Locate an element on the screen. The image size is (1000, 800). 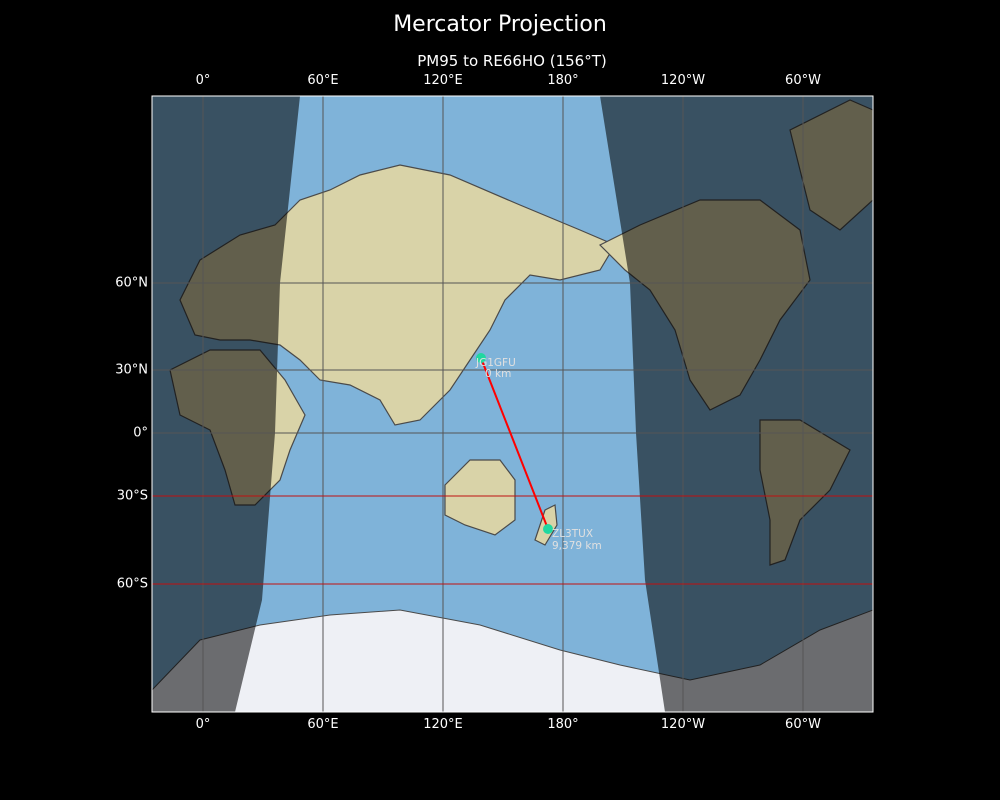
lon-label-bottom: 180° is located at coordinates (563, 724).